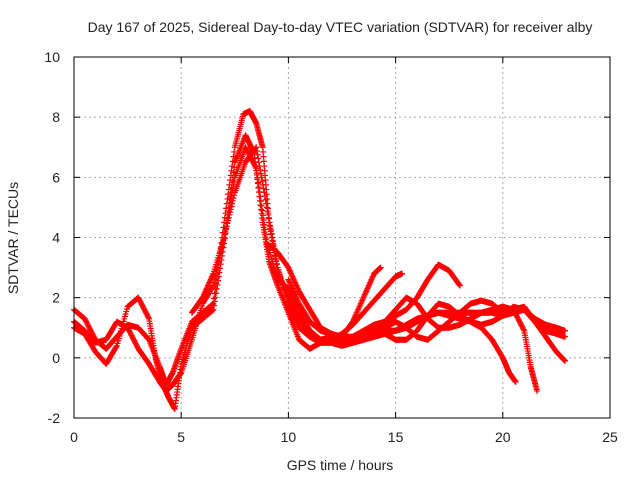 The image size is (640, 480). What do you see at coordinates (396, 437) in the screenshot?
I see `x-tick-label: 15` at bounding box center [396, 437].